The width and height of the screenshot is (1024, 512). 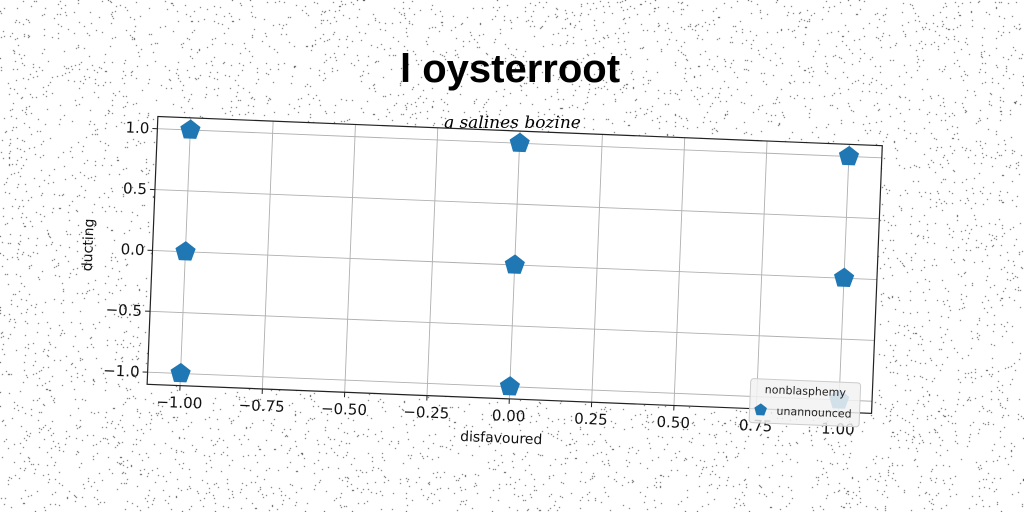 What do you see at coordinates (261, 406) in the screenshot?
I see `x-tick-label: −0.75` at bounding box center [261, 406].